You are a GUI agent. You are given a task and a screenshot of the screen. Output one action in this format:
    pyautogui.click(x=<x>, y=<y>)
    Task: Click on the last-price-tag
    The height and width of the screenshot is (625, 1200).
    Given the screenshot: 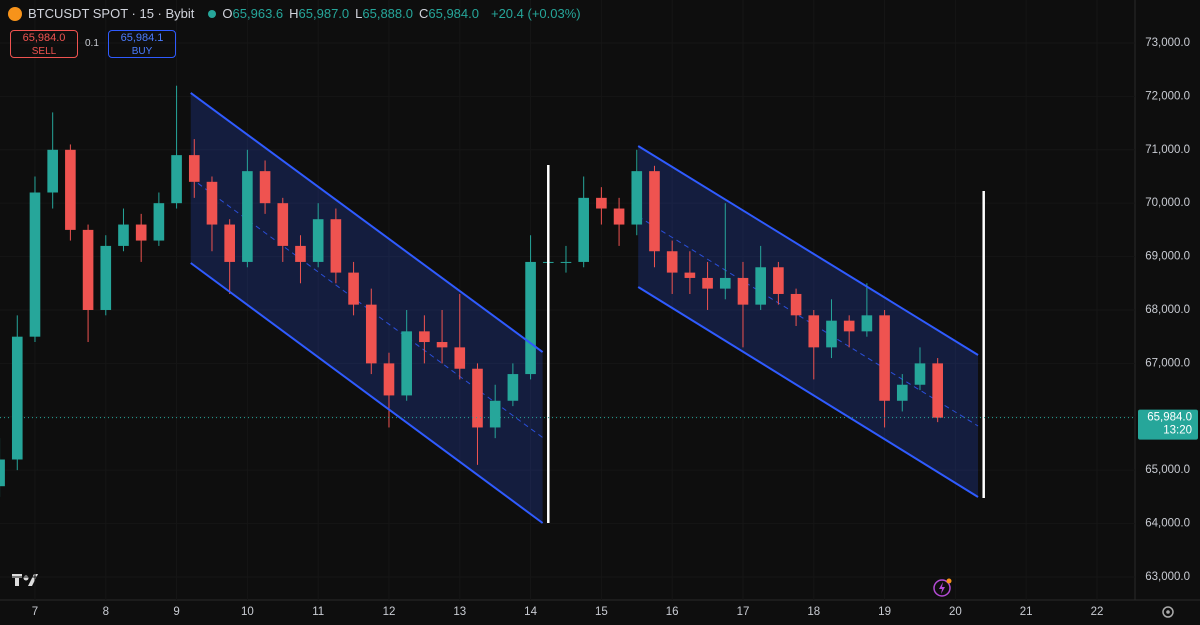 What is the action you would take?
    pyautogui.click(x=1168, y=424)
    